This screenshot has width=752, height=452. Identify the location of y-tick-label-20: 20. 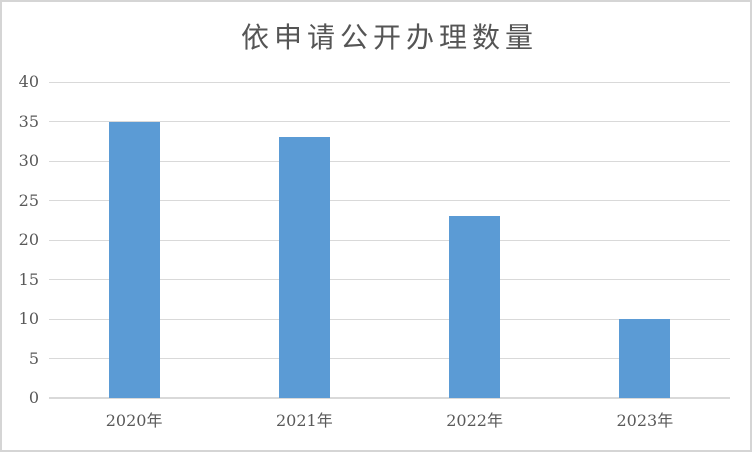
(28, 239).